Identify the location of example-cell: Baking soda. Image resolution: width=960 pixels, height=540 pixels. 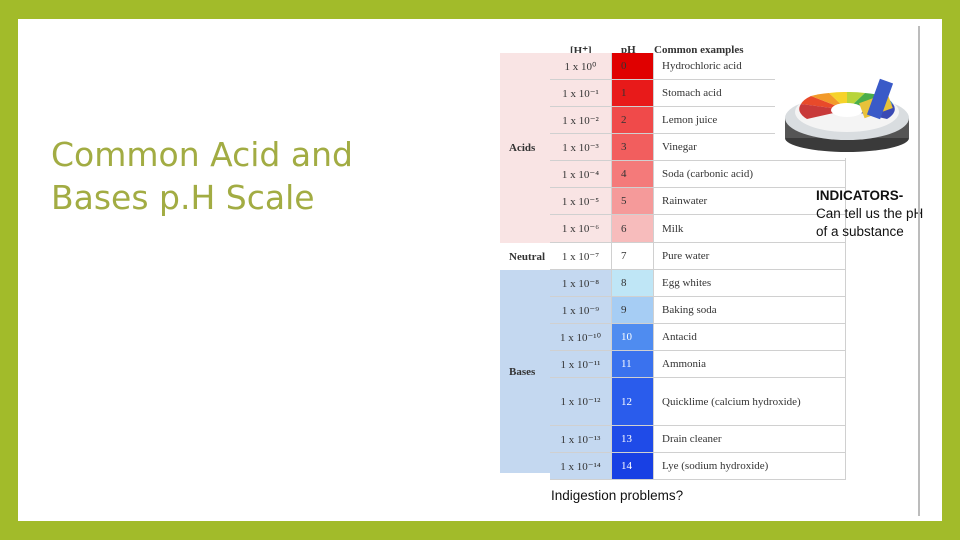
(750, 310).